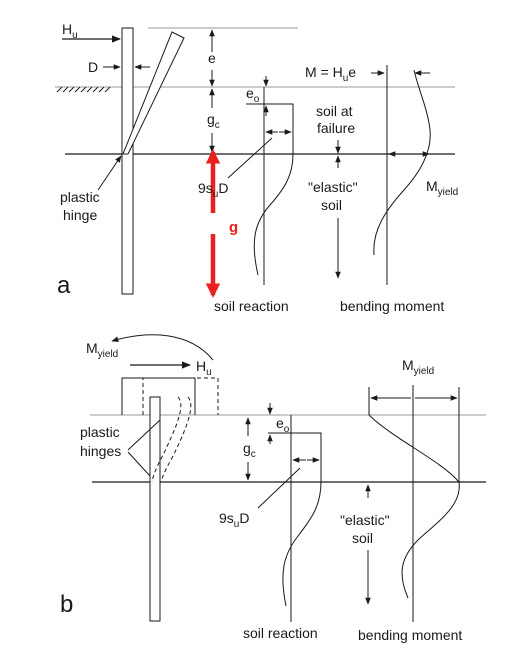 Image resolution: width=526 pixels, height=654 pixels. I want to click on red-g-label: g, so click(233, 227).